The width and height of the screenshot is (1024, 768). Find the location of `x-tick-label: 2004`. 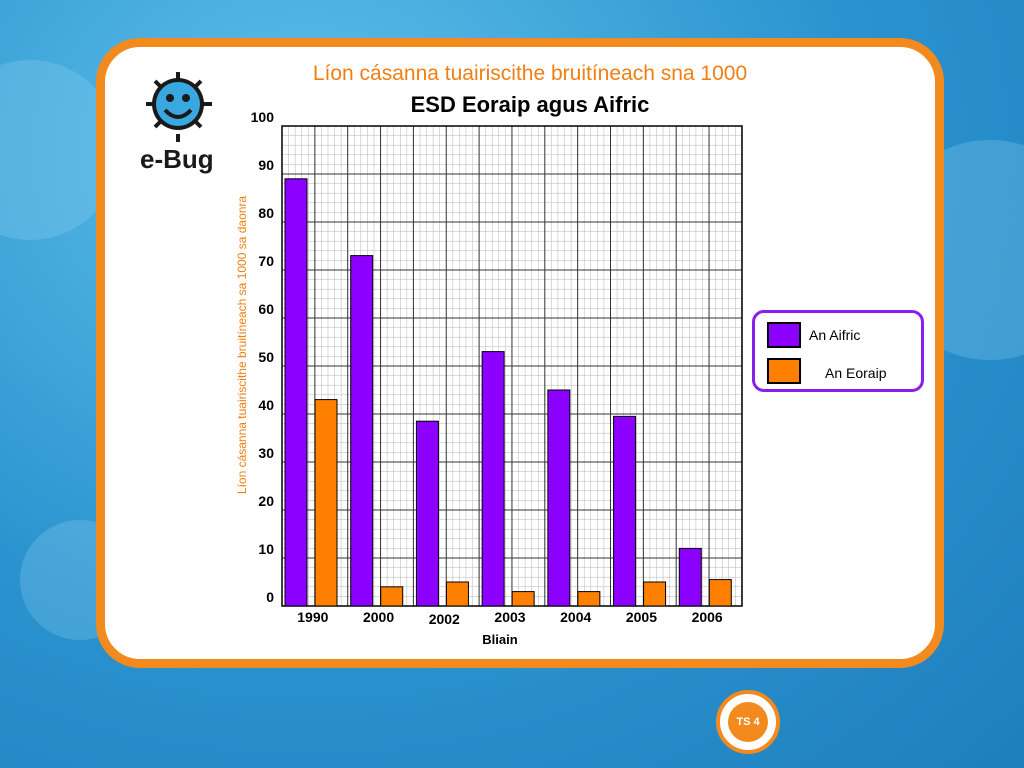

x-tick-label: 2004 is located at coordinates (575, 617).